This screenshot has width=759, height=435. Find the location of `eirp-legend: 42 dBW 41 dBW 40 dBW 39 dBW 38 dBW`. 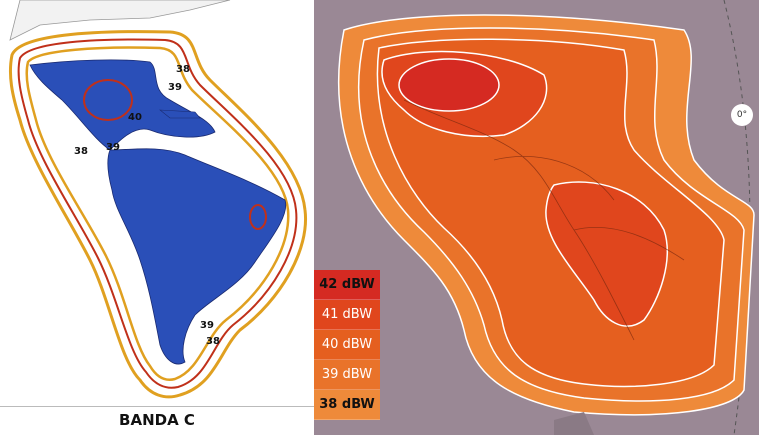

eirp-legend: 42 dBW 41 dBW 40 dBW 39 dBW 38 dBW is located at coordinates (347, 345).